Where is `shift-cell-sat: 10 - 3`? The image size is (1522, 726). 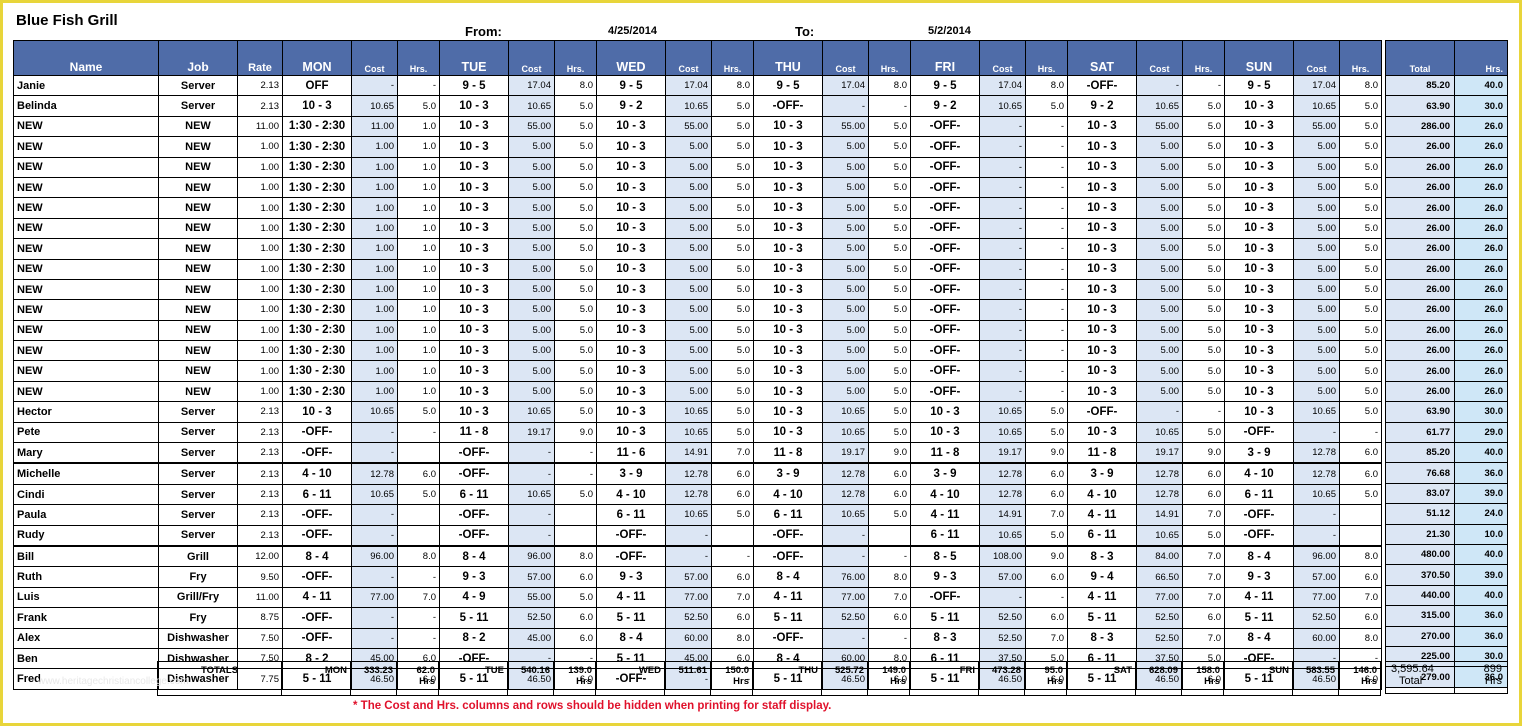
shift-cell-sat: 10 - 3 is located at coordinates (1102, 228).